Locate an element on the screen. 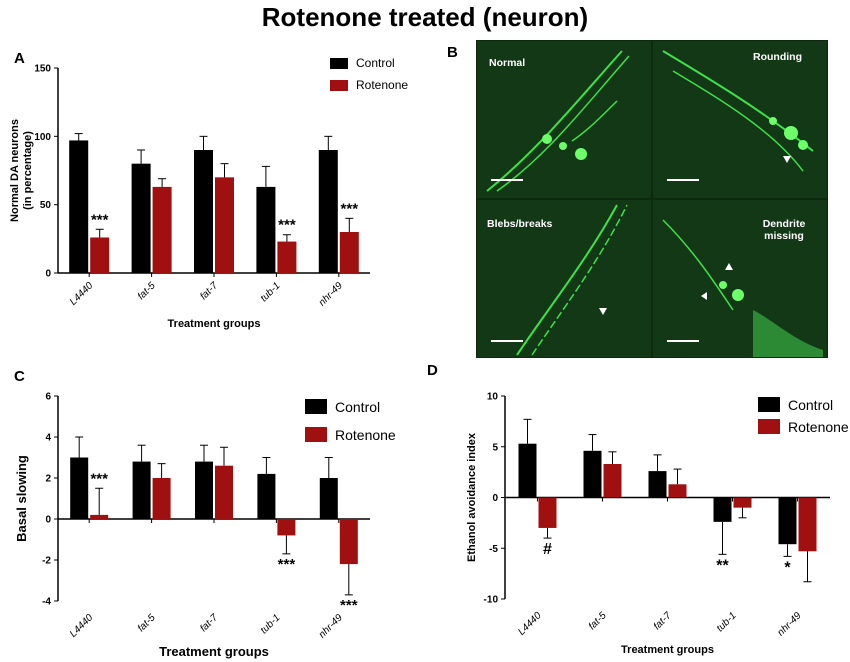  significance-label: * is located at coordinates (787, 567).